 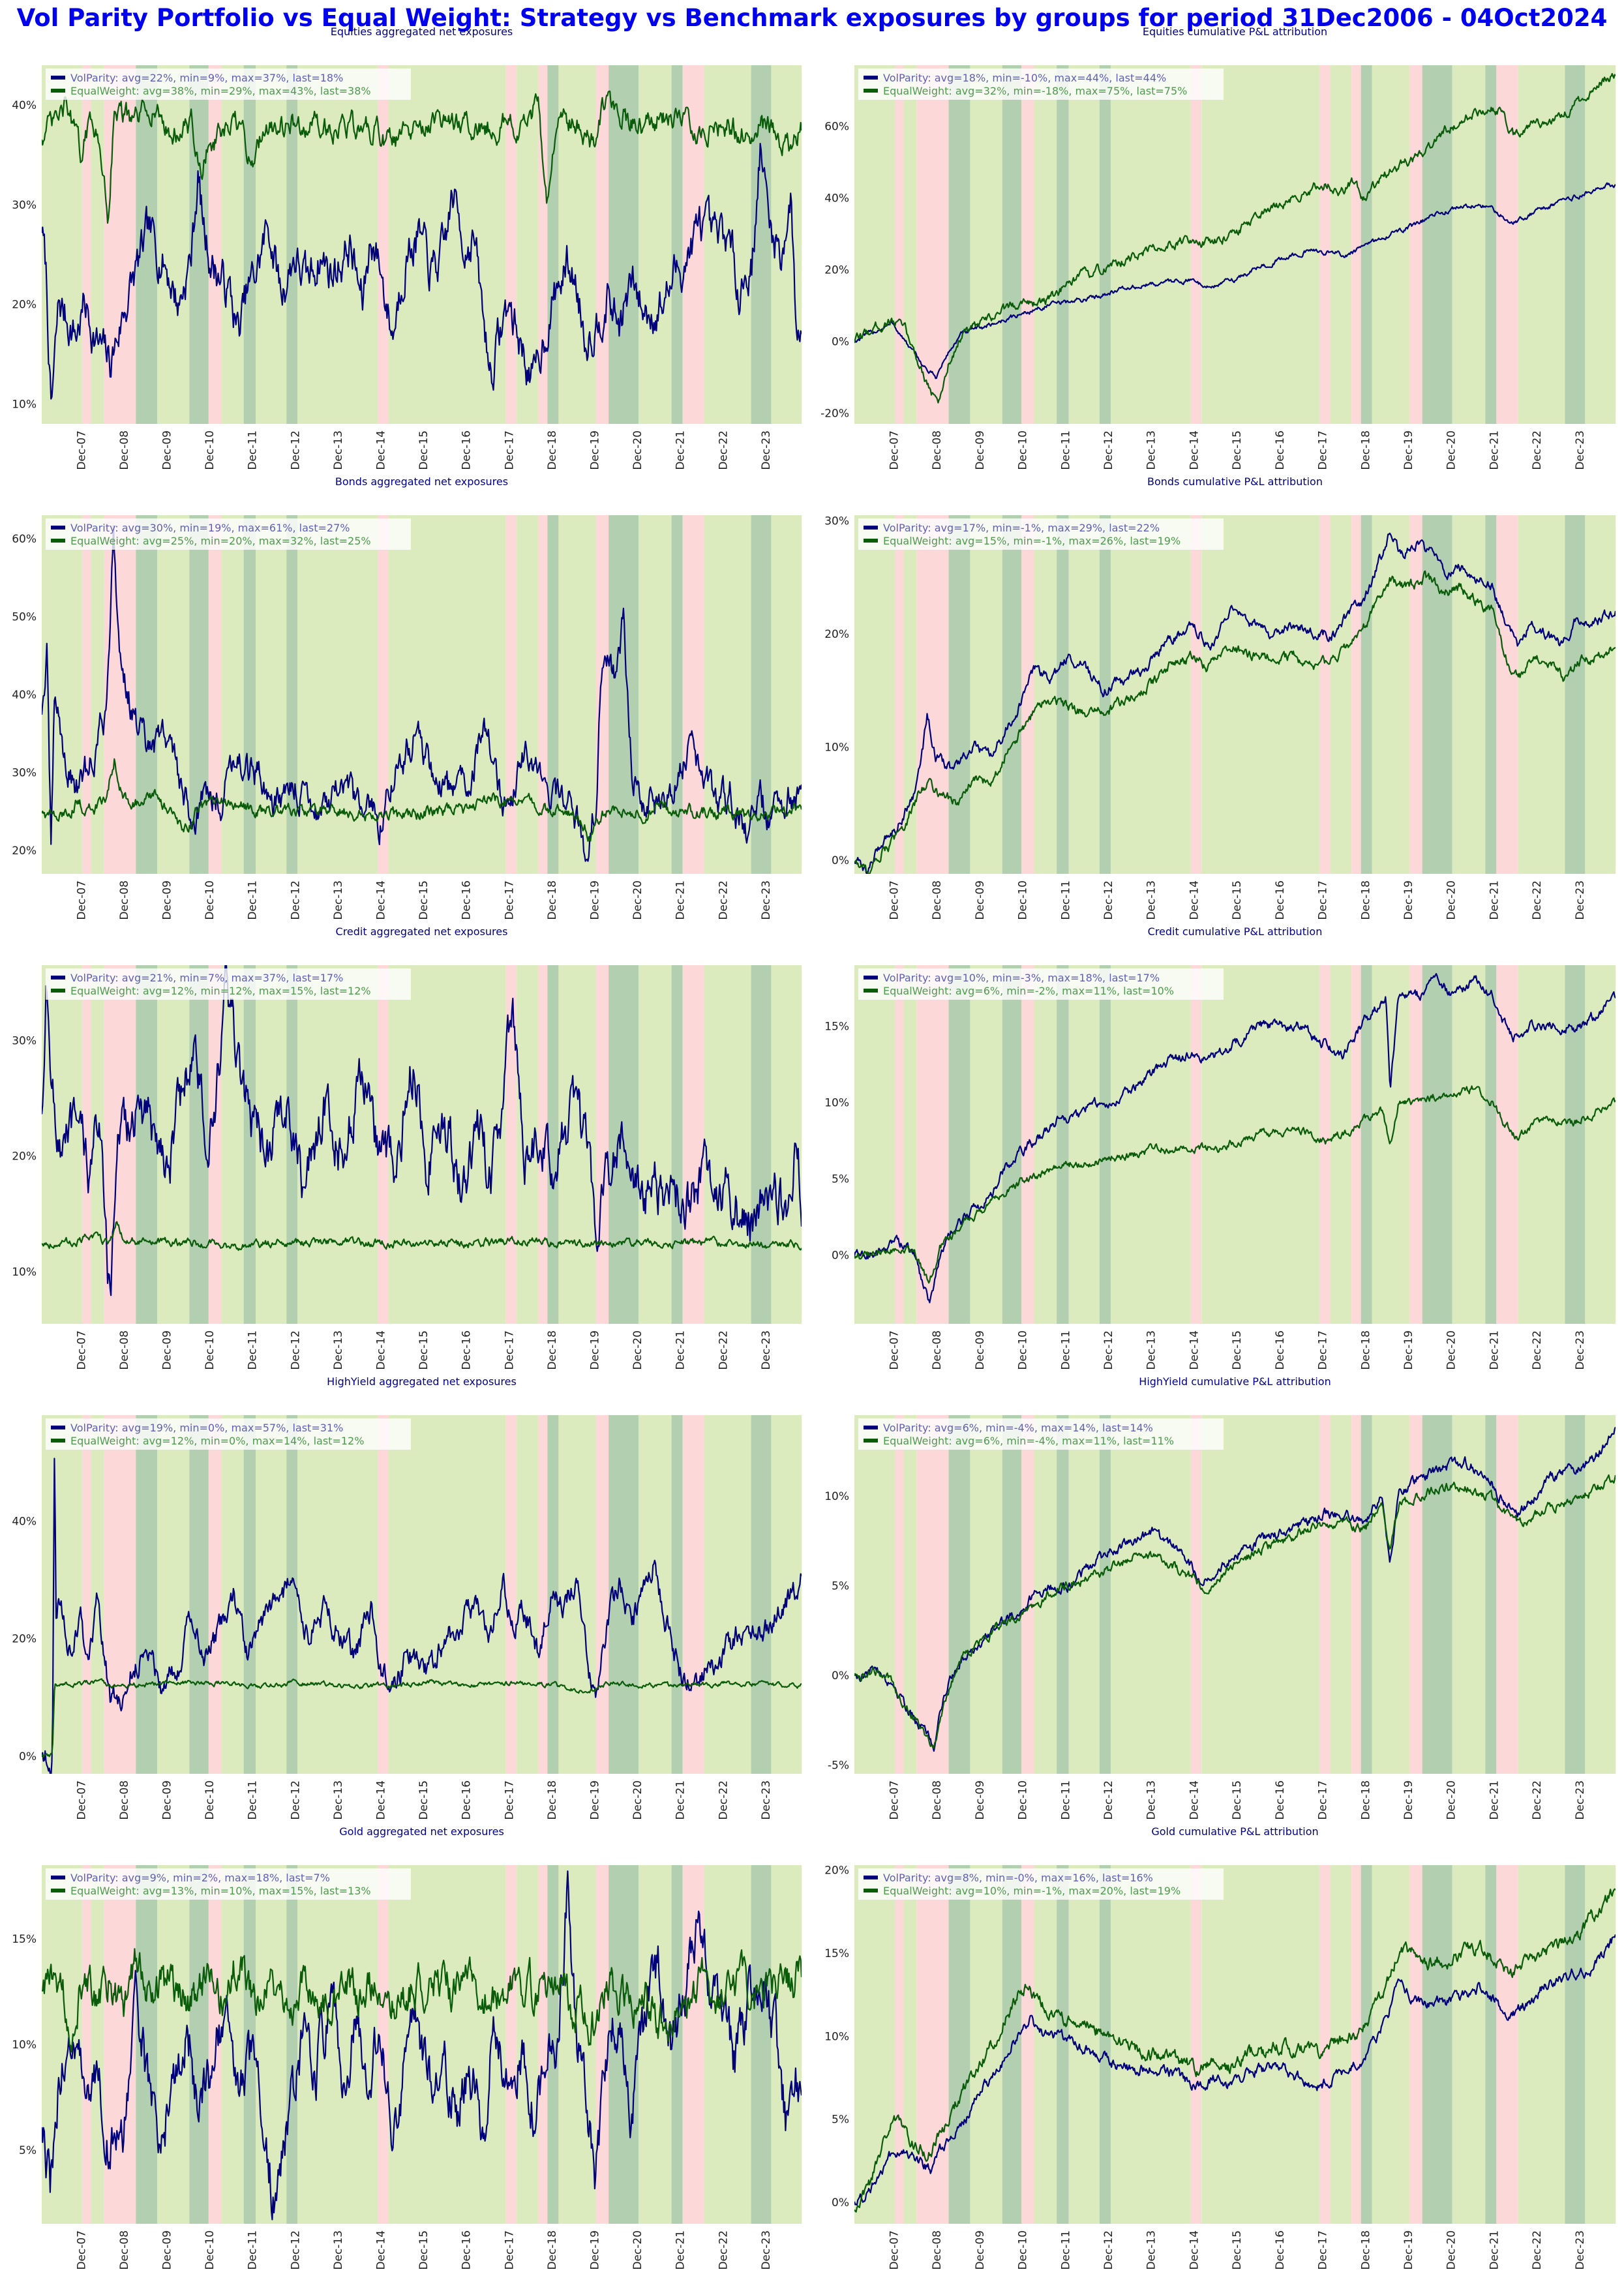 I want to click on x-tick-label: Dec-23, so click(x=1580, y=1800).